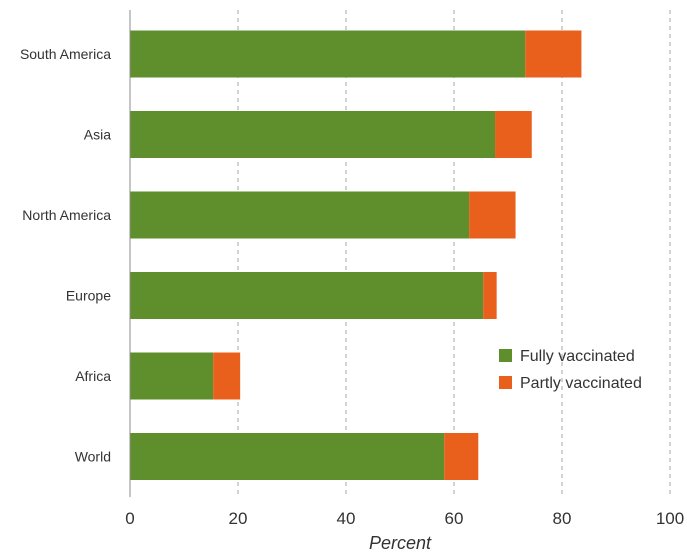 The image size is (687, 558). I want to click on y-category-label: Asia, so click(97, 135).